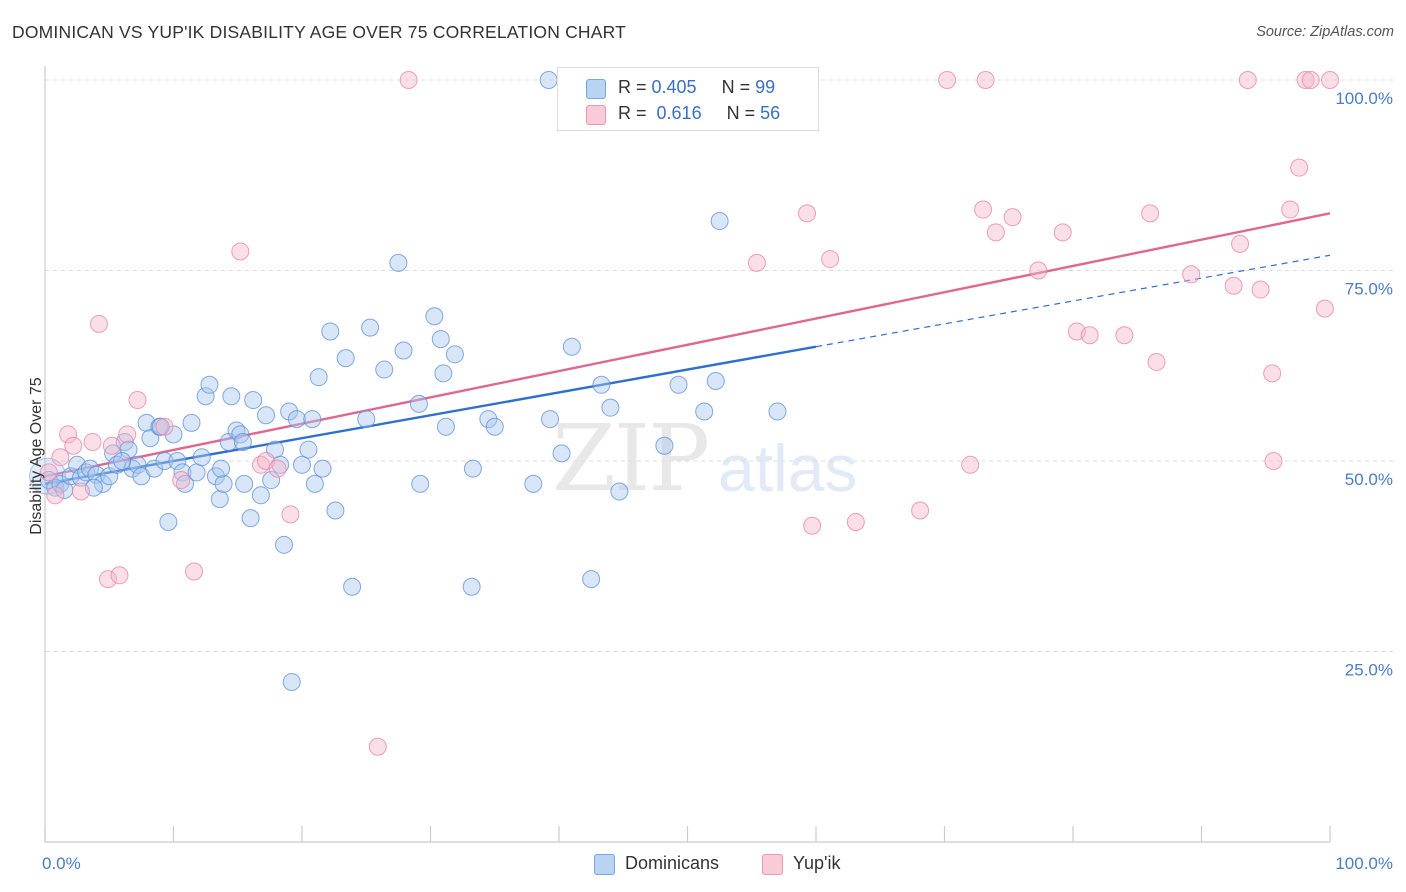 Image resolution: width=1406 pixels, height=892 pixels. What do you see at coordinates (1369, 479) in the screenshot?
I see `y-tick-label: 50.0%` at bounding box center [1369, 479].